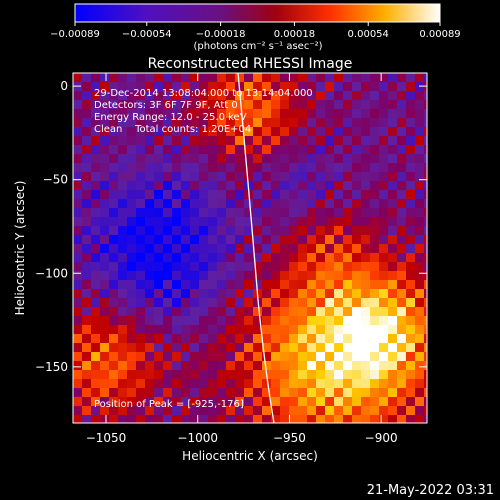 The image size is (500, 500). What do you see at coordinates (51, 273) in the screenshot?
I see `y-tick-label: −100` at bounding box center [51, 273].